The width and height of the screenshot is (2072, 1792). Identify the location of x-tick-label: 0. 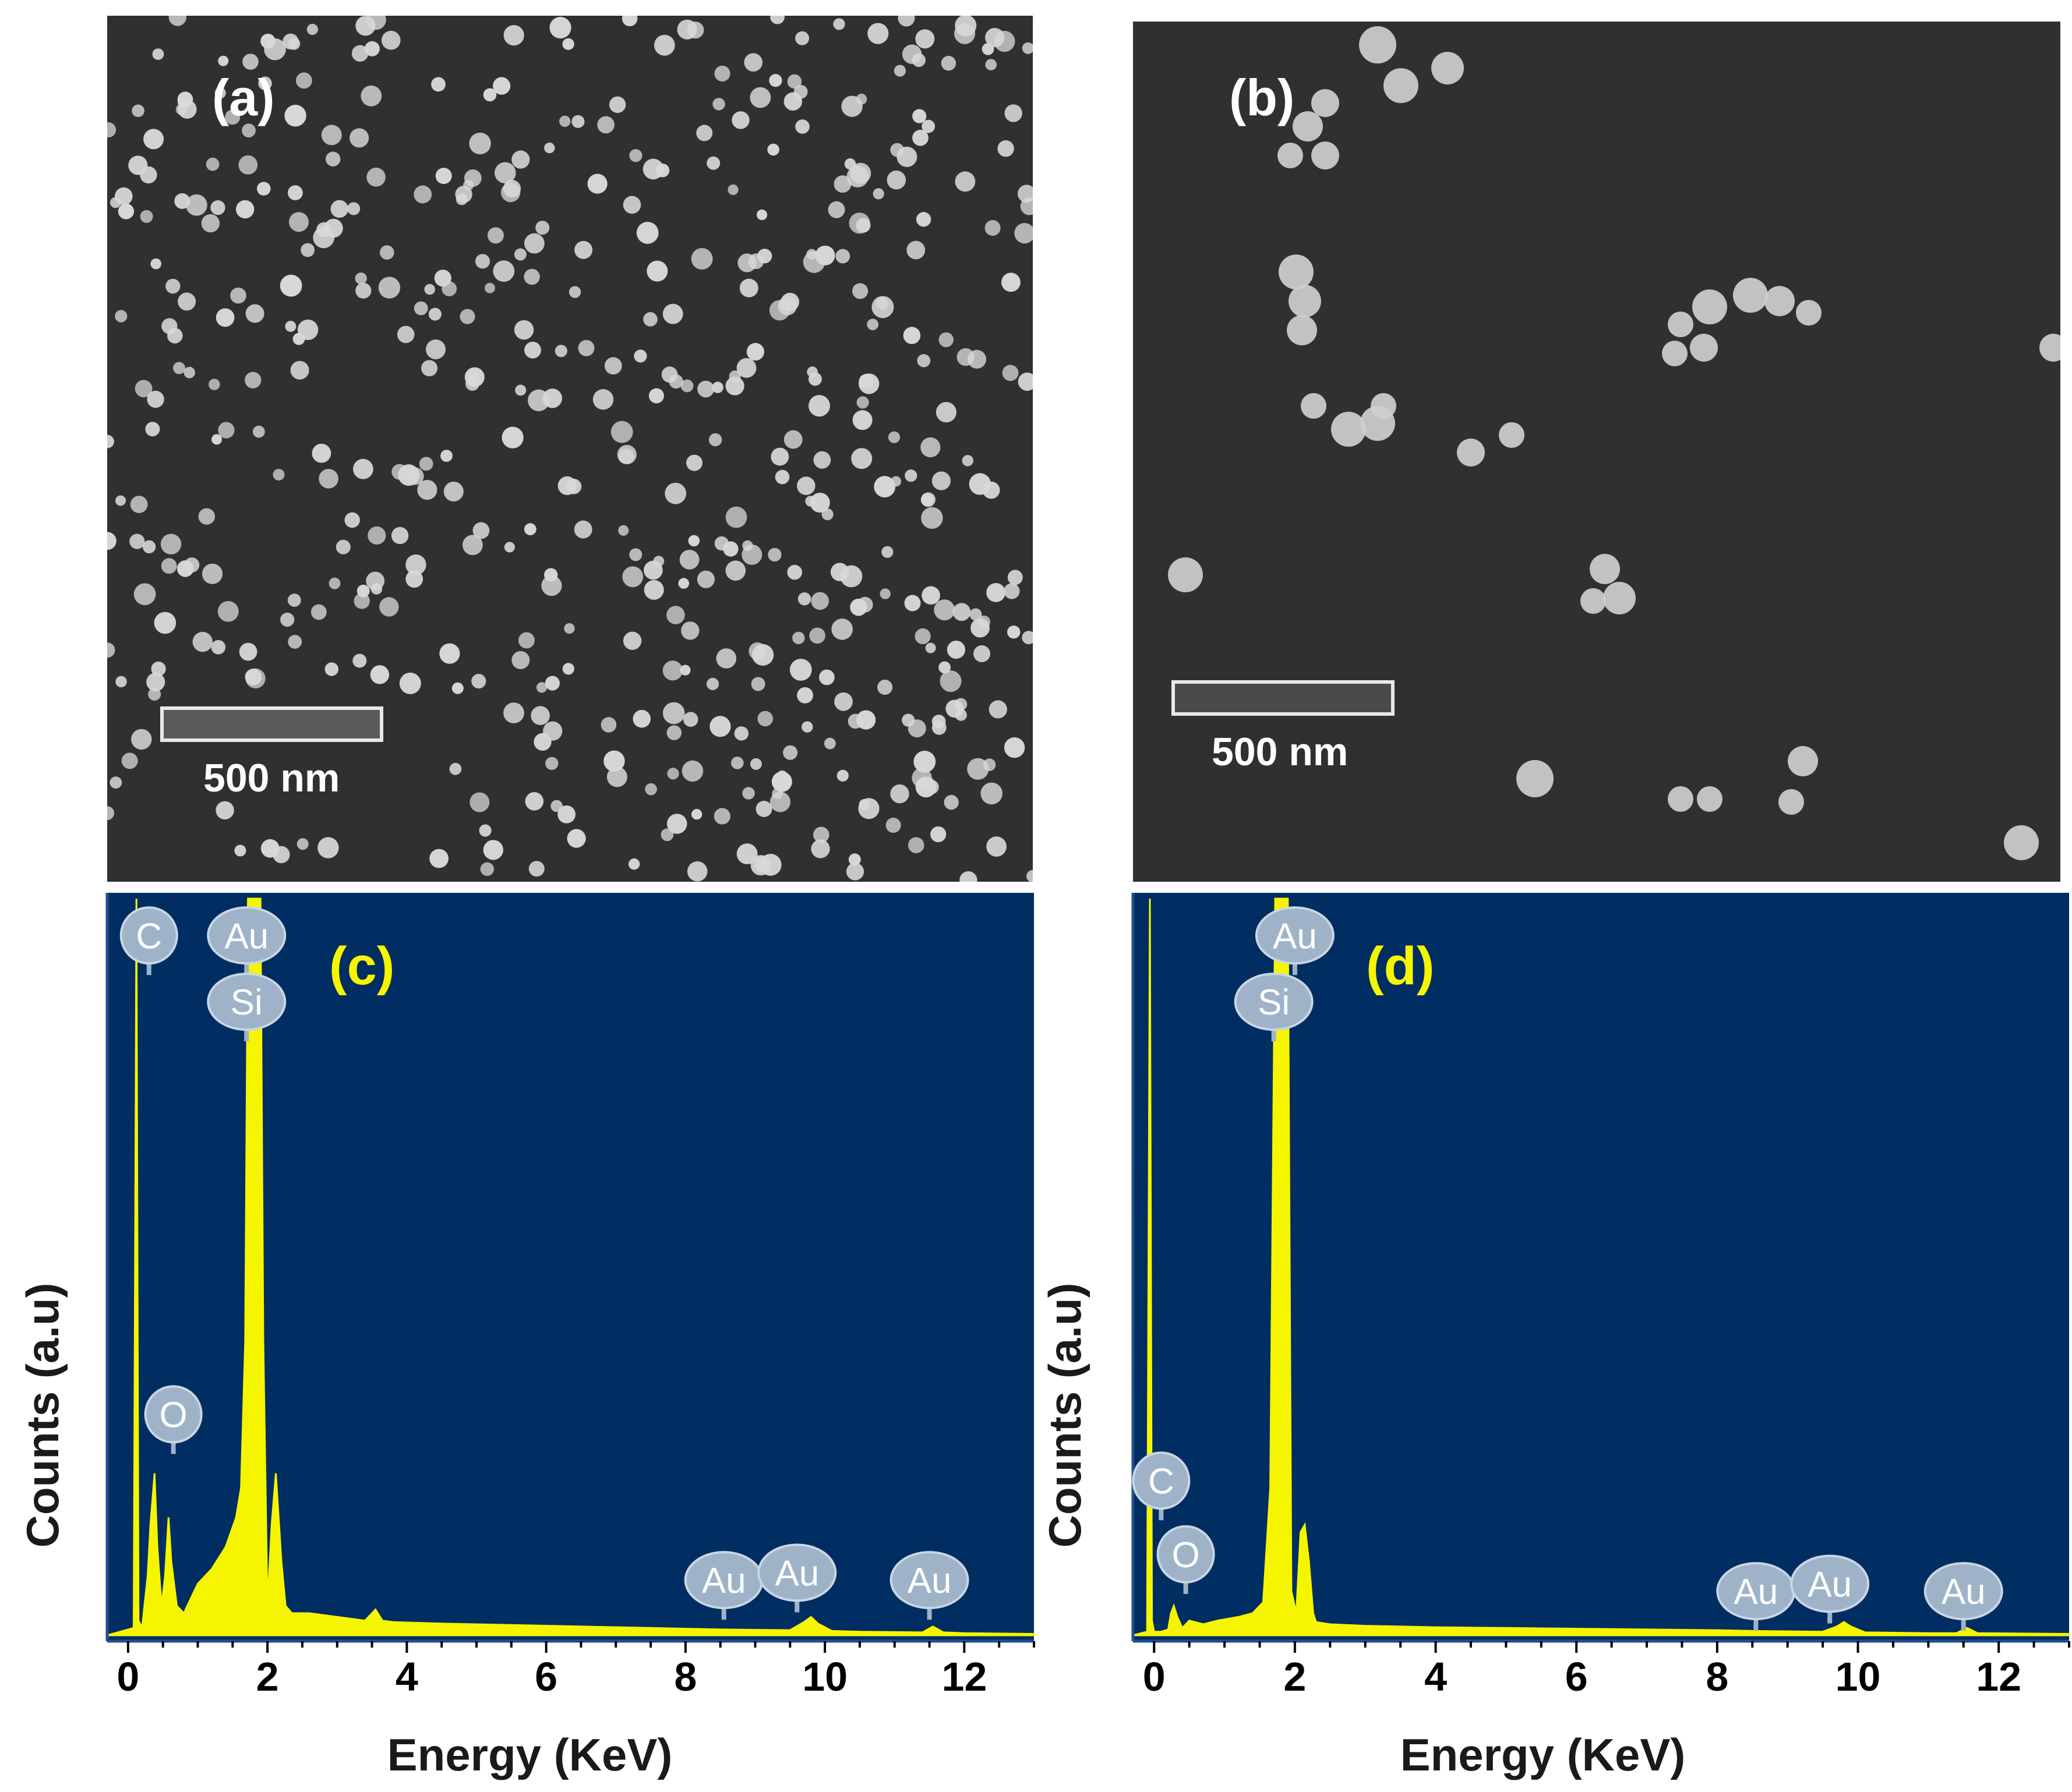
(1154, 1676).